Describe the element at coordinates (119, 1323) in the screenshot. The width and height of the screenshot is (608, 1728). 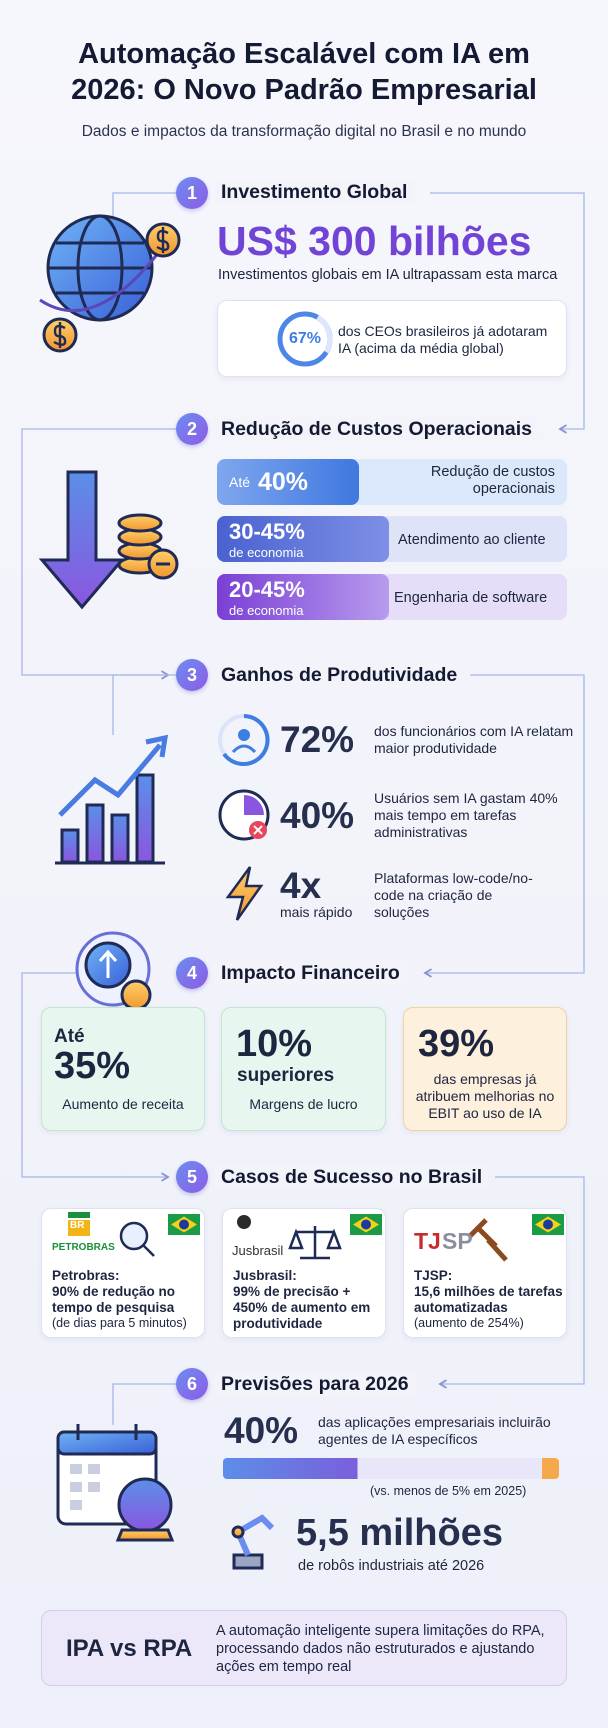
I see `case-note: (de dias para 5 minutos)` at that location.